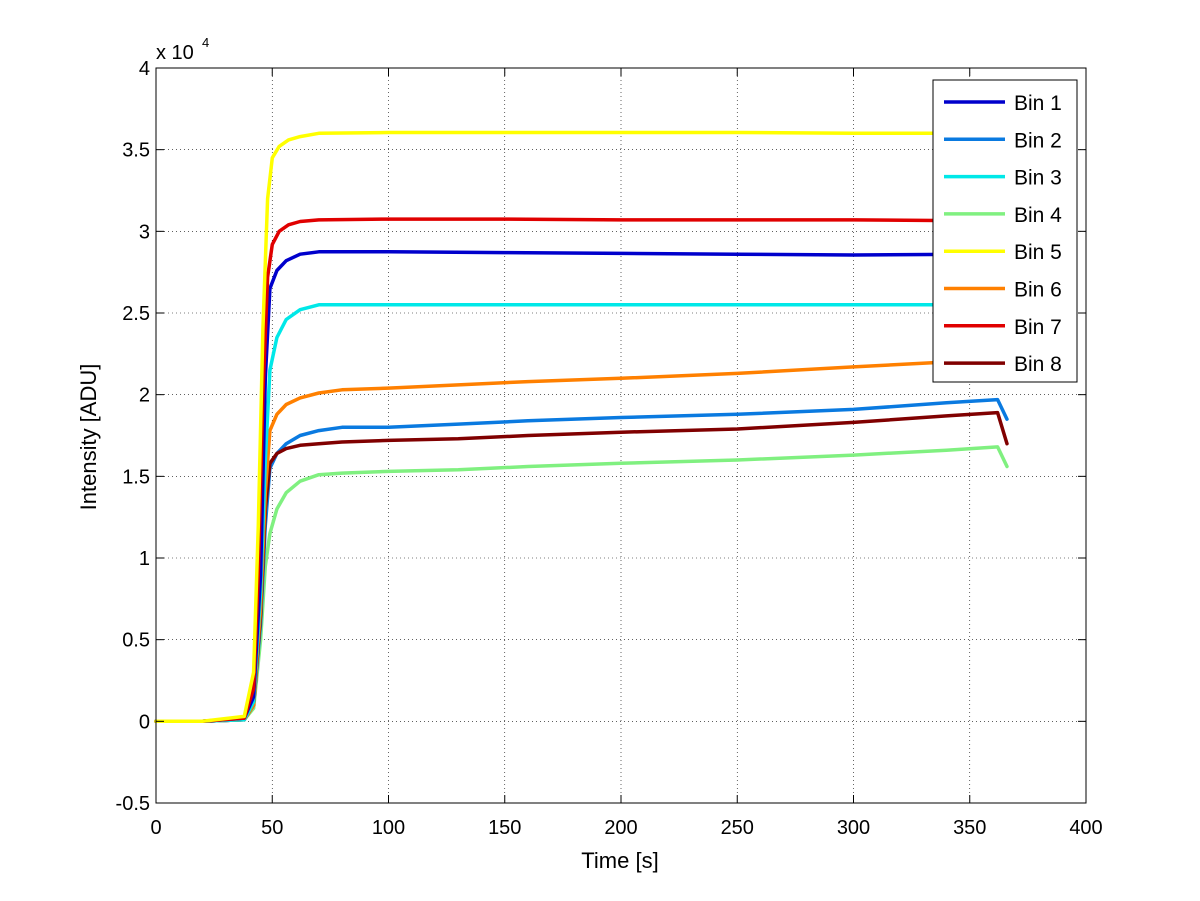  I want to click on x-tick-label: 200, so click(620, 828).